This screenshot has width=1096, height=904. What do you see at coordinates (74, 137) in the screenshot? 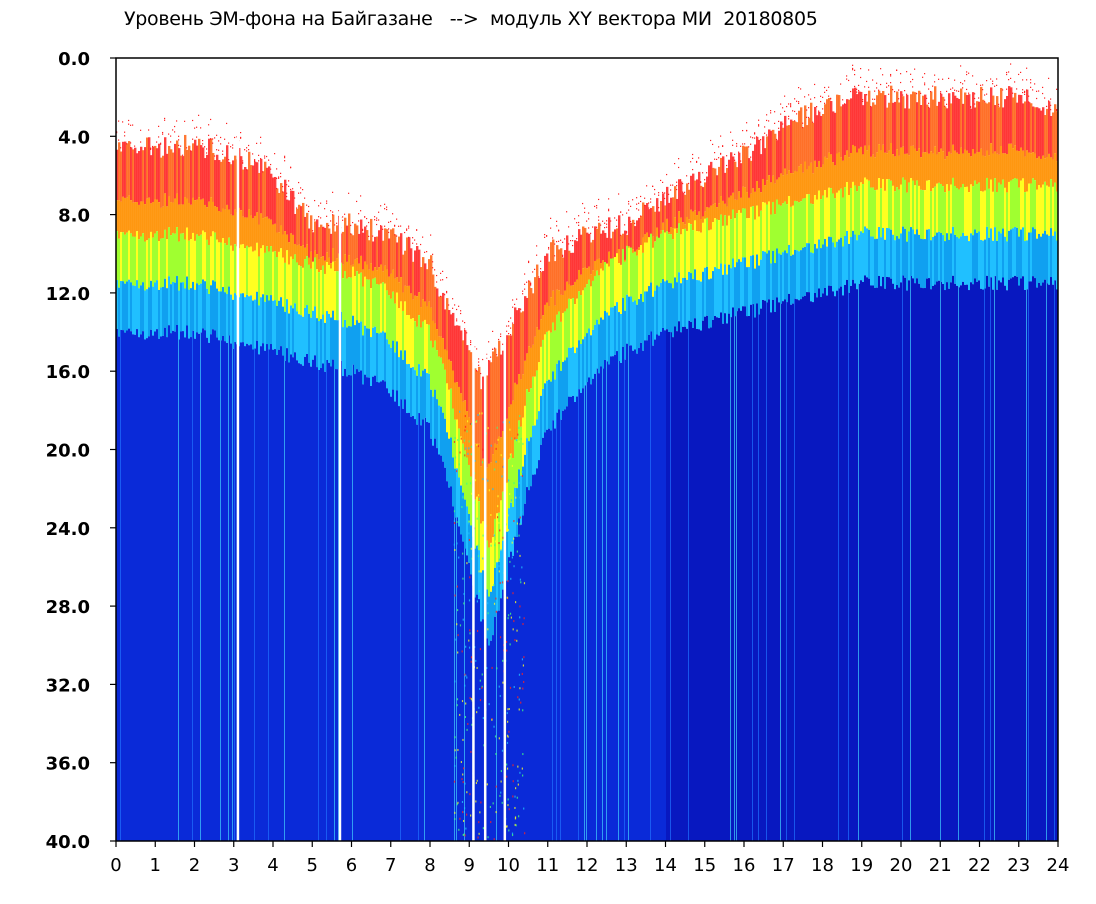
I see `y-tick-label: 4.0` at bounding box center [74, 137].